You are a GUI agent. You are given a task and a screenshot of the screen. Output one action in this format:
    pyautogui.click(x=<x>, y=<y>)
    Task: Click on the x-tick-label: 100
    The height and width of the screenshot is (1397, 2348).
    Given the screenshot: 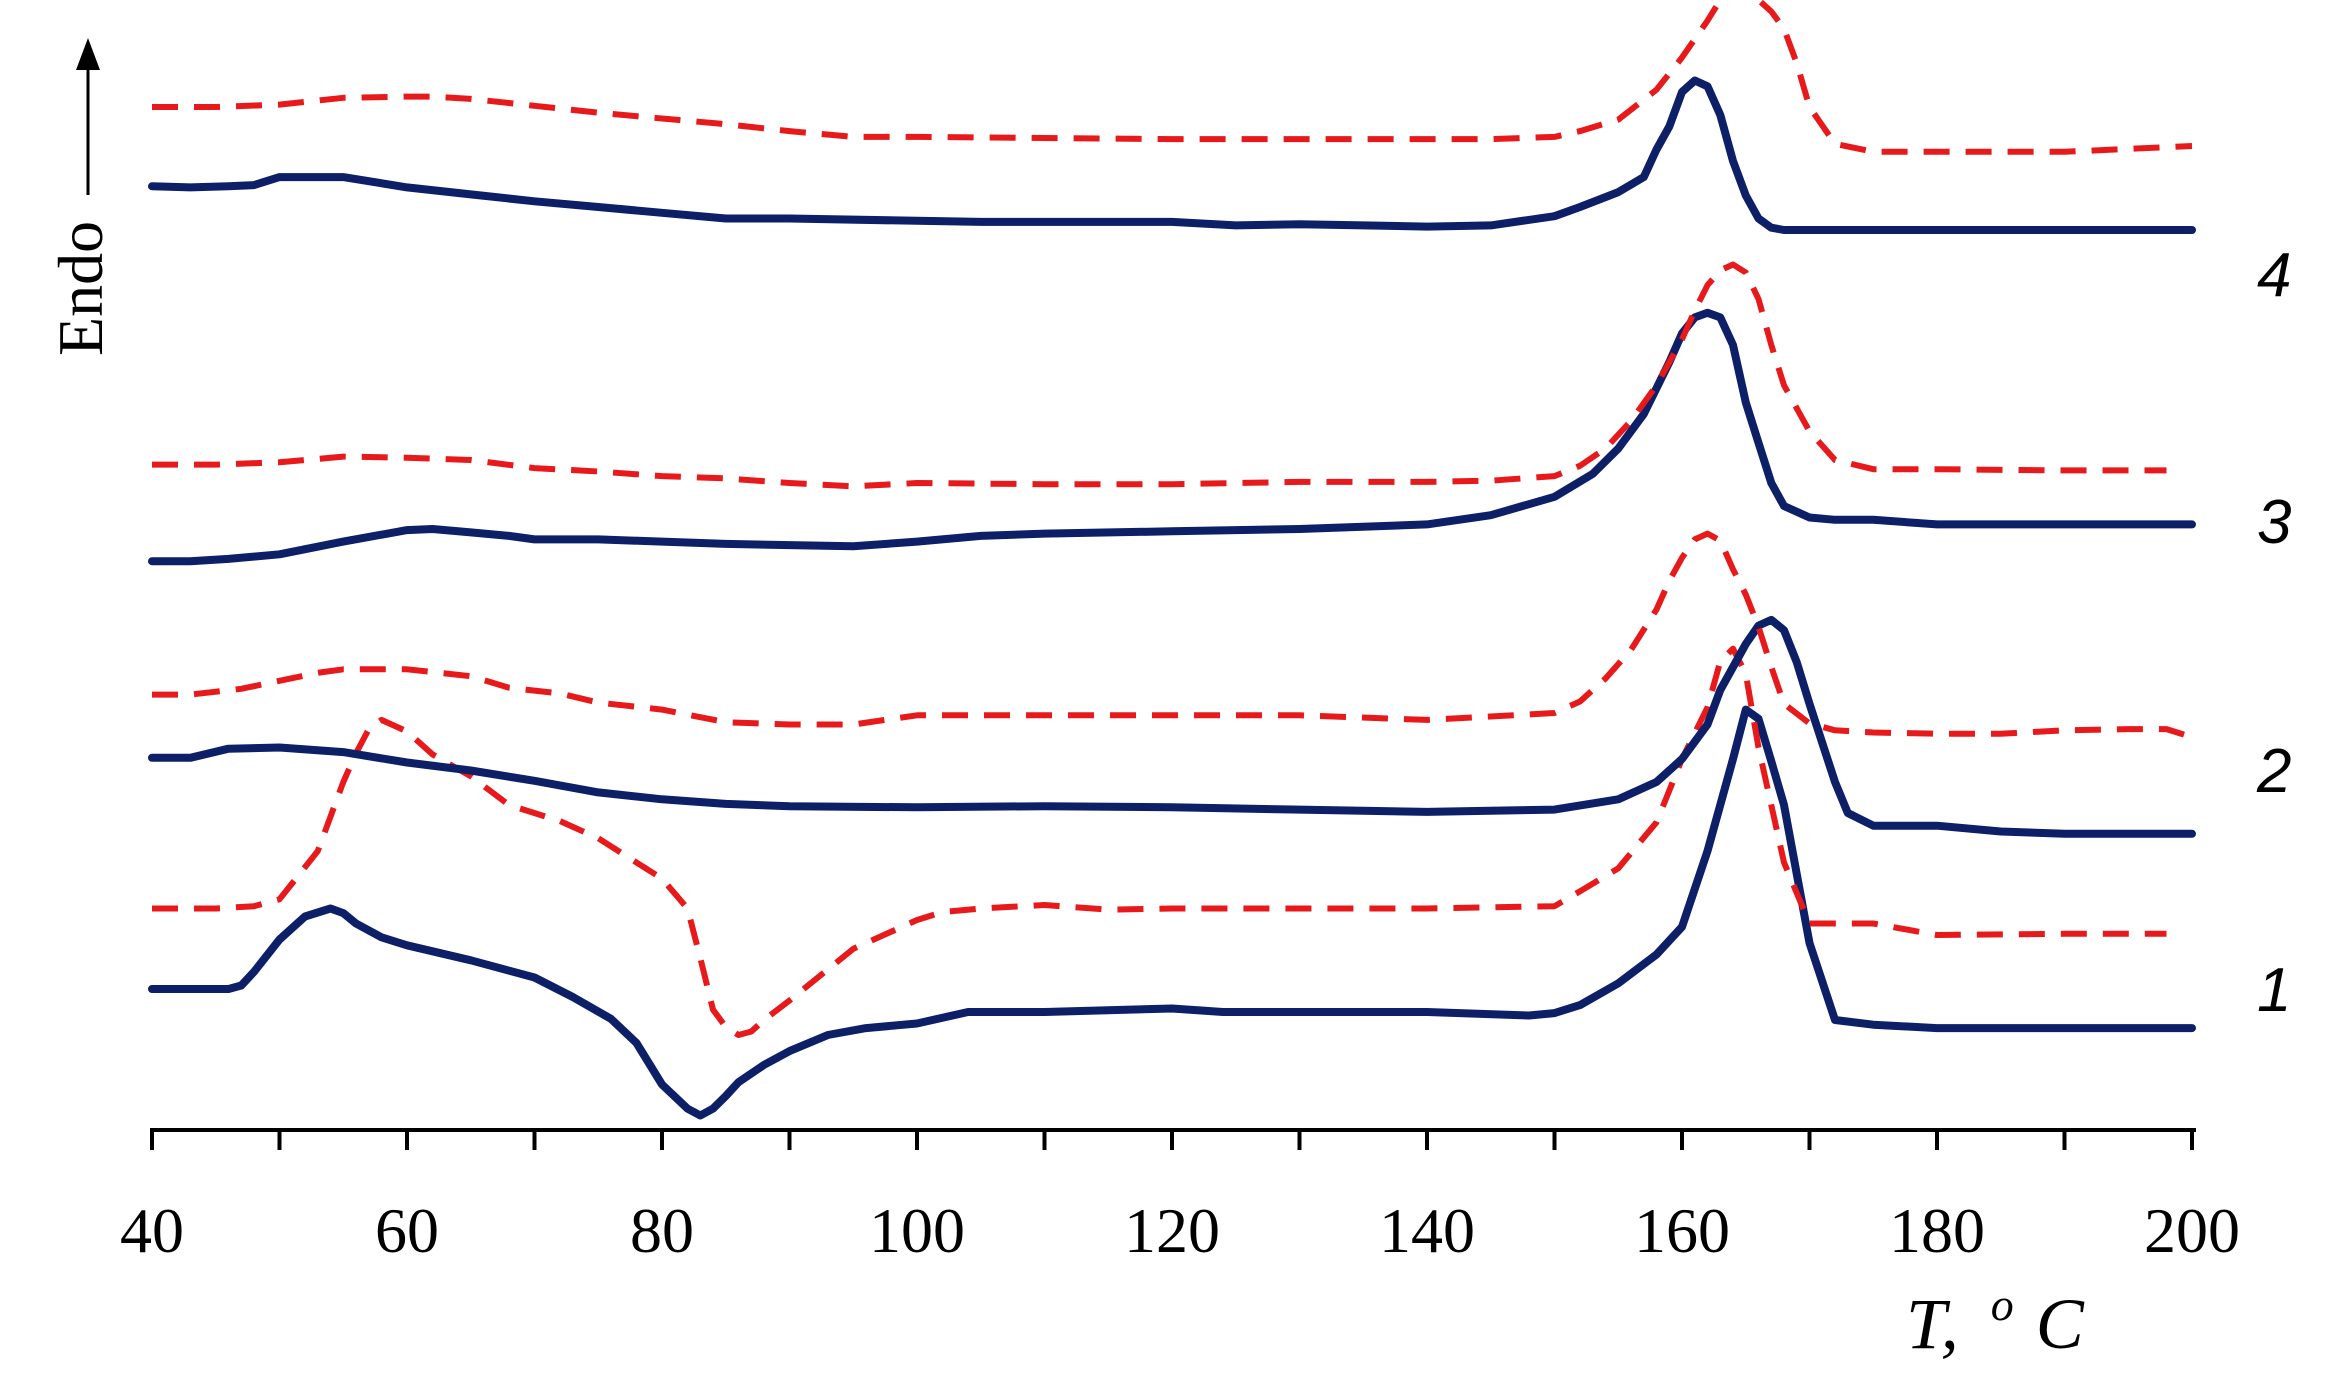 What is the action you would take?
    pyautogui.click(x=917, y=1230)
    